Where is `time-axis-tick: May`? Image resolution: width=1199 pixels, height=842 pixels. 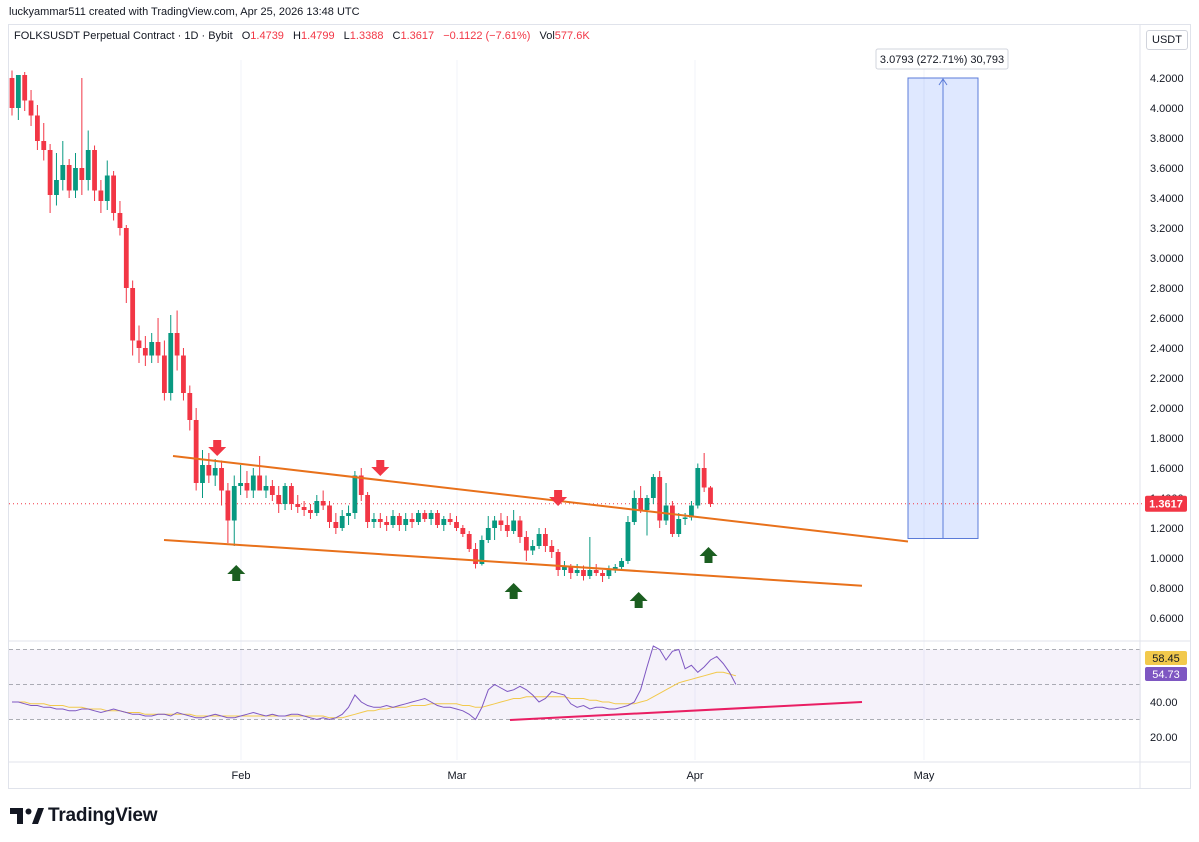
time-axis-tick: May is located at coordinates (924, 776).